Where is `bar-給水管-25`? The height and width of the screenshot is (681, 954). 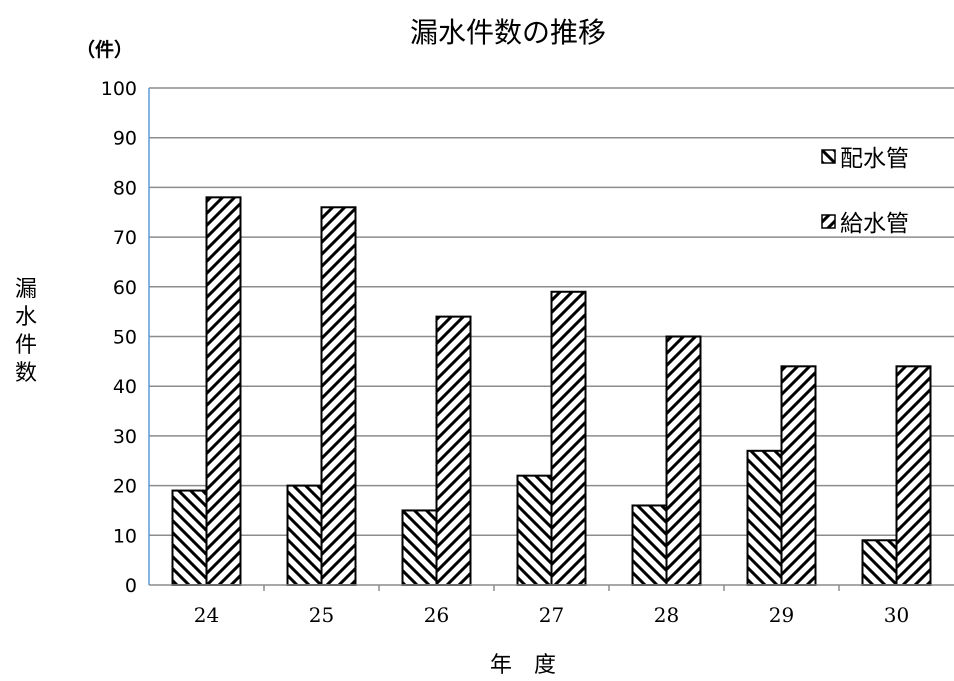 bar-給水管-25 is located at coordinates (338, 396).